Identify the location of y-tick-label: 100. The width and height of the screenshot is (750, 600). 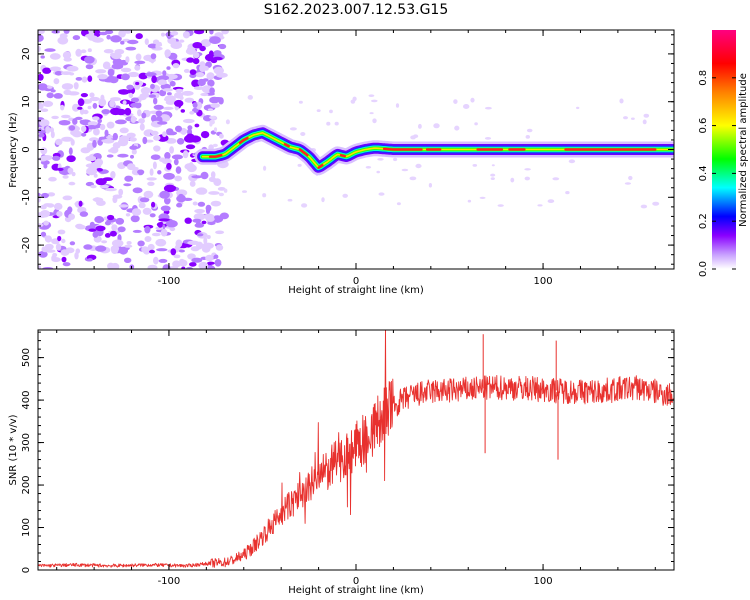
(26, 527).